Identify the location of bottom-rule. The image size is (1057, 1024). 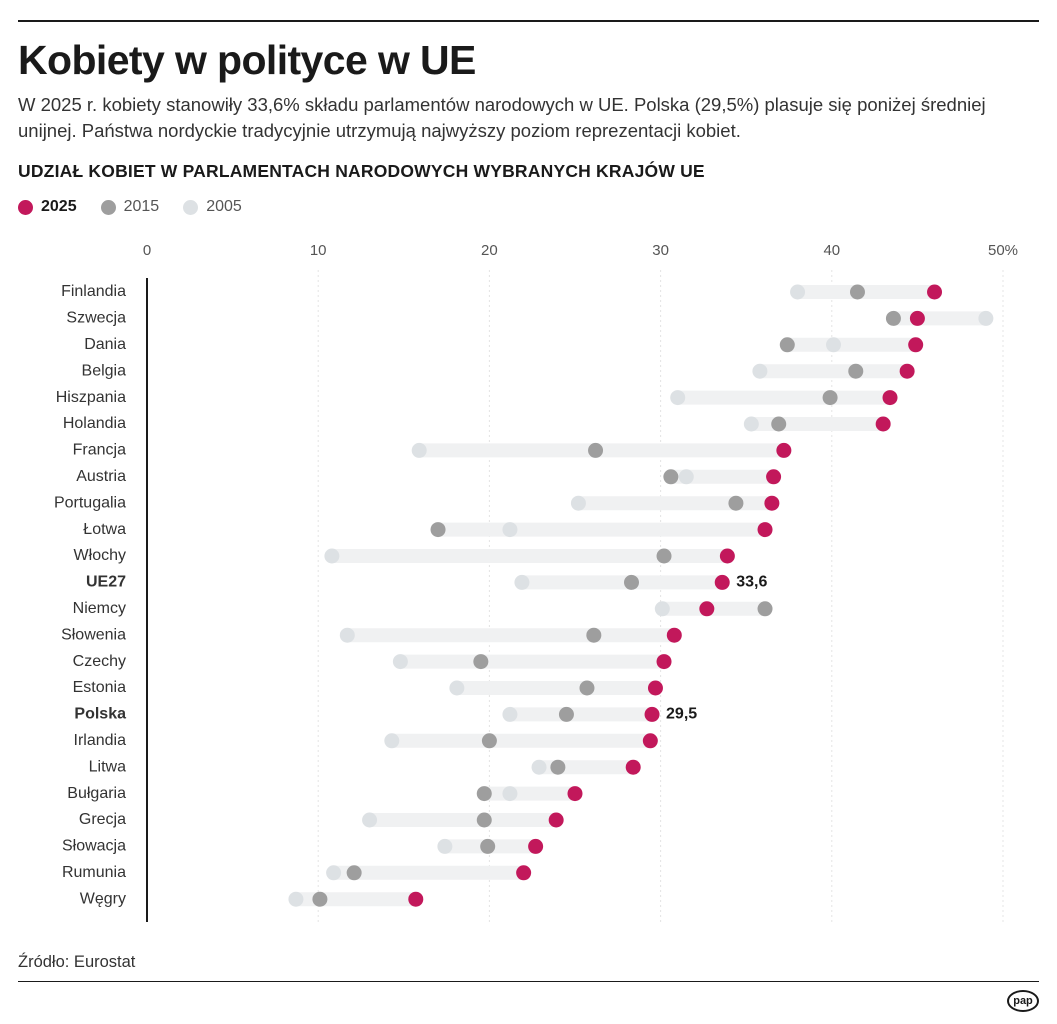
(528, 981).